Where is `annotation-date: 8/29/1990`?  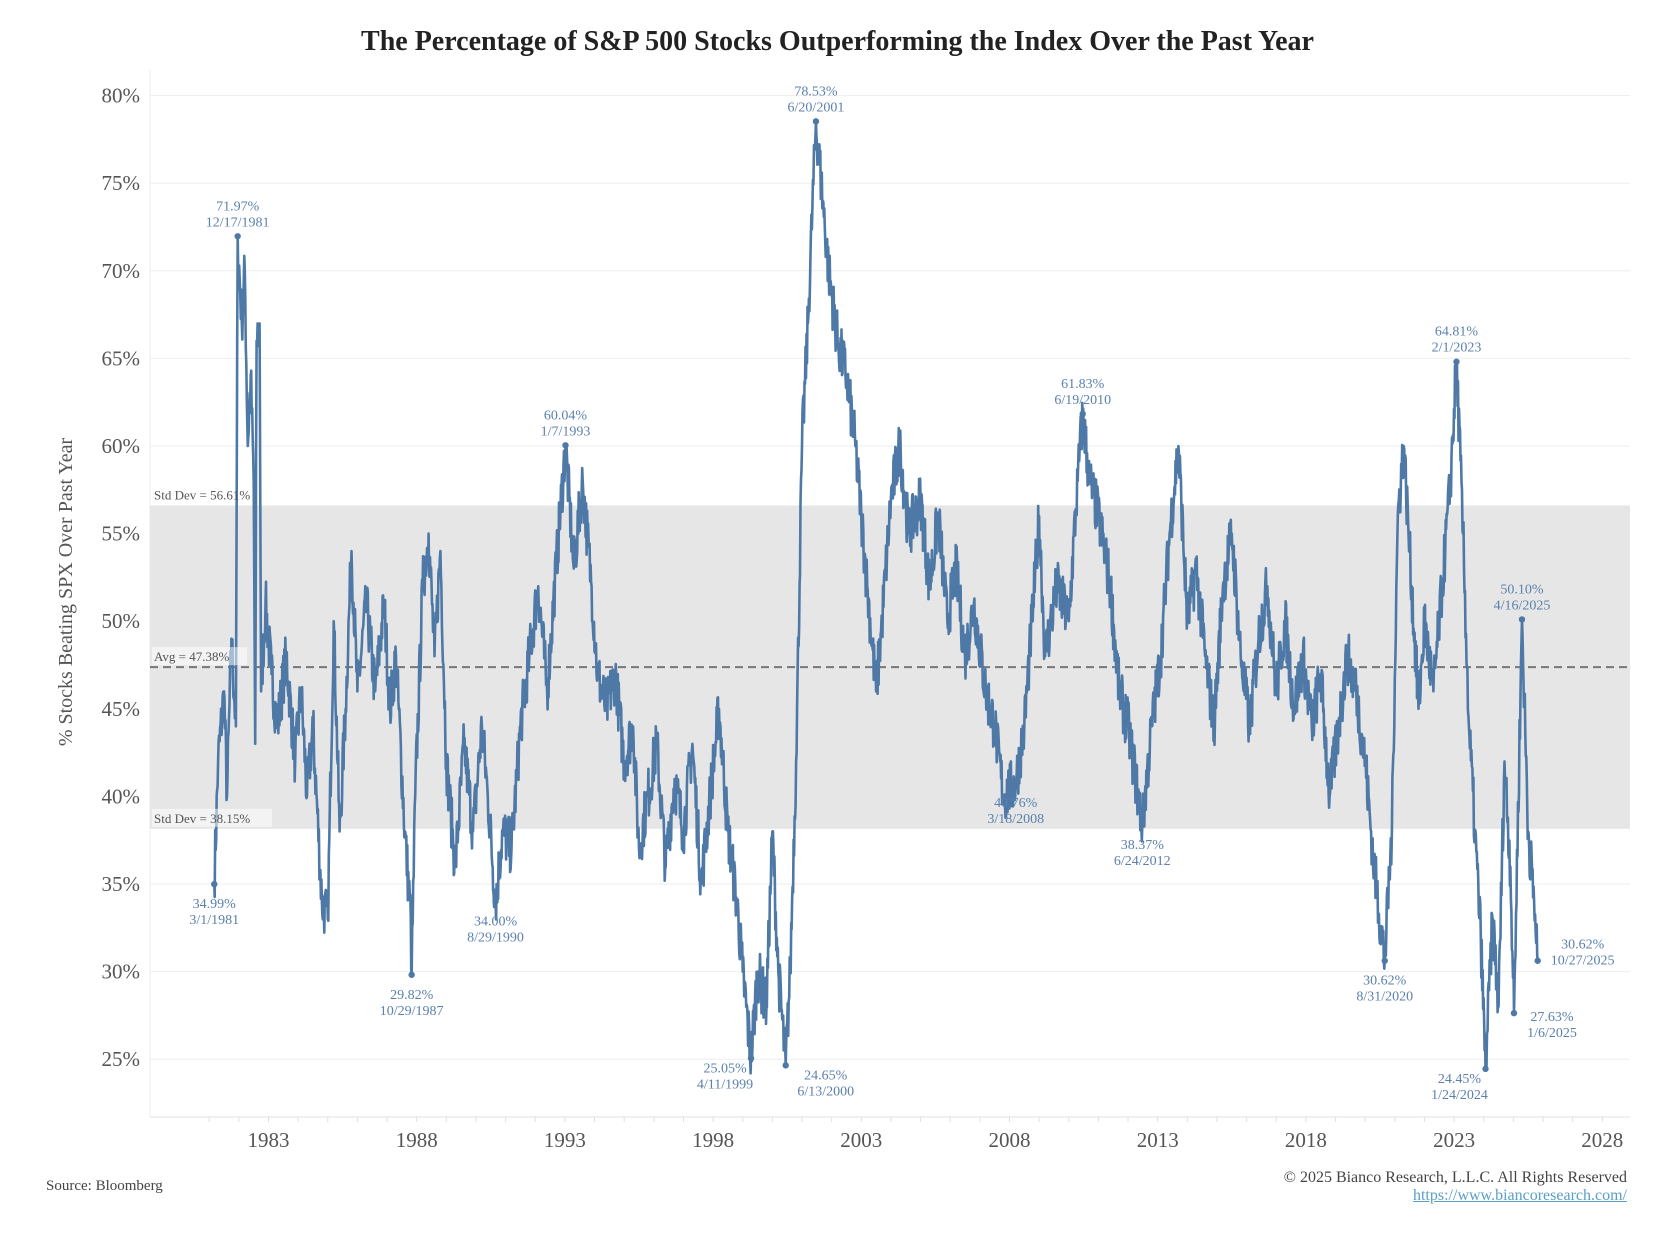
annotation-date: 8/29/1990 is located at coordinates (495, 938).